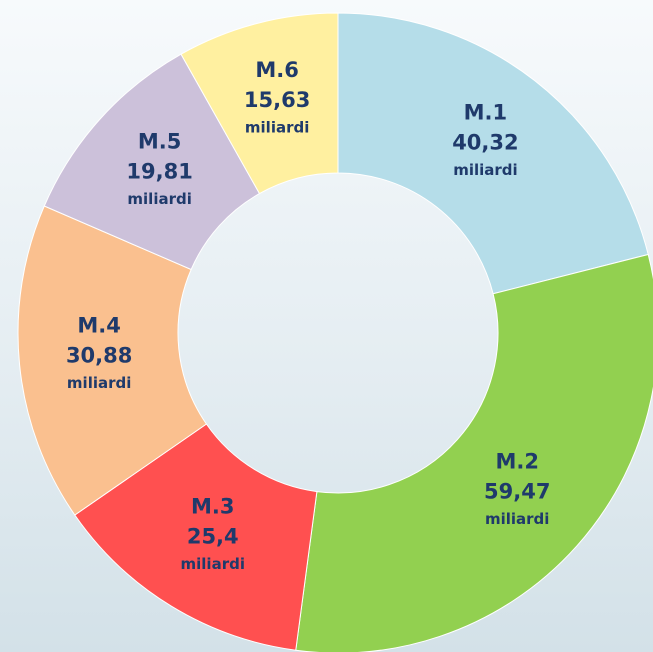 This screenshot has height=652, width=653. What do you see at coordinates (160, 141) in the screenshot?
I see `segment-category: M.5` at bounding box center [160, 141].